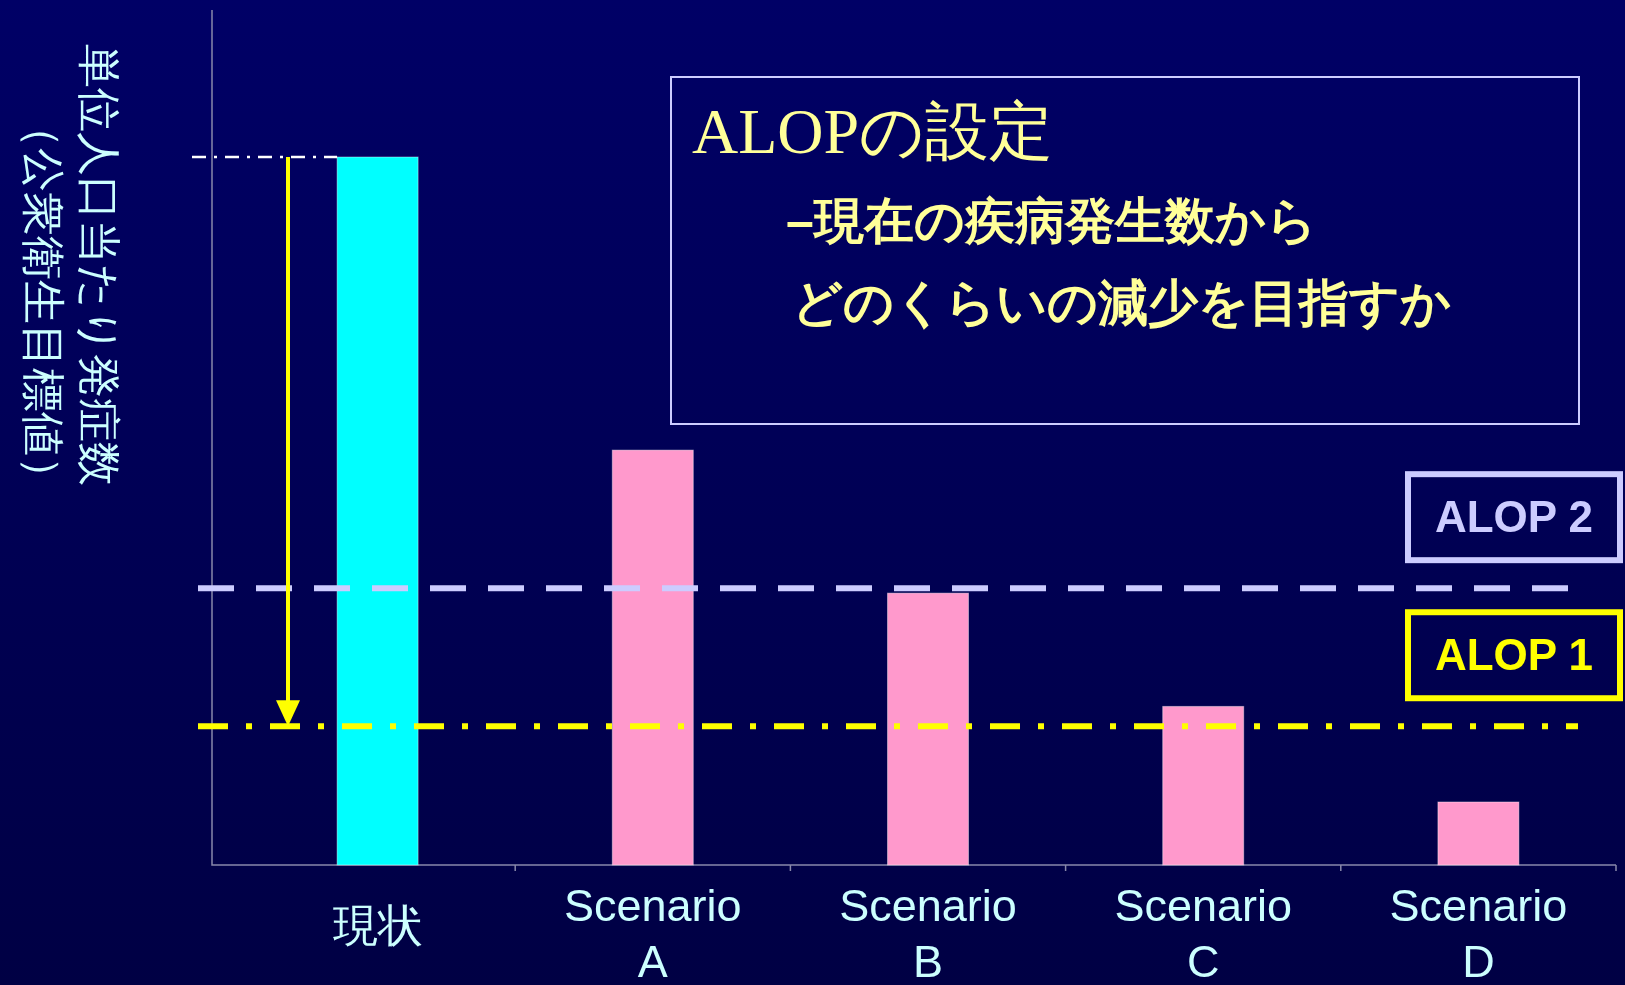  What do you see at coordinates (1514, 517) in the screenshot?
I see `ref-line-label: ALOP 2` at bounding box center [1514, 517].